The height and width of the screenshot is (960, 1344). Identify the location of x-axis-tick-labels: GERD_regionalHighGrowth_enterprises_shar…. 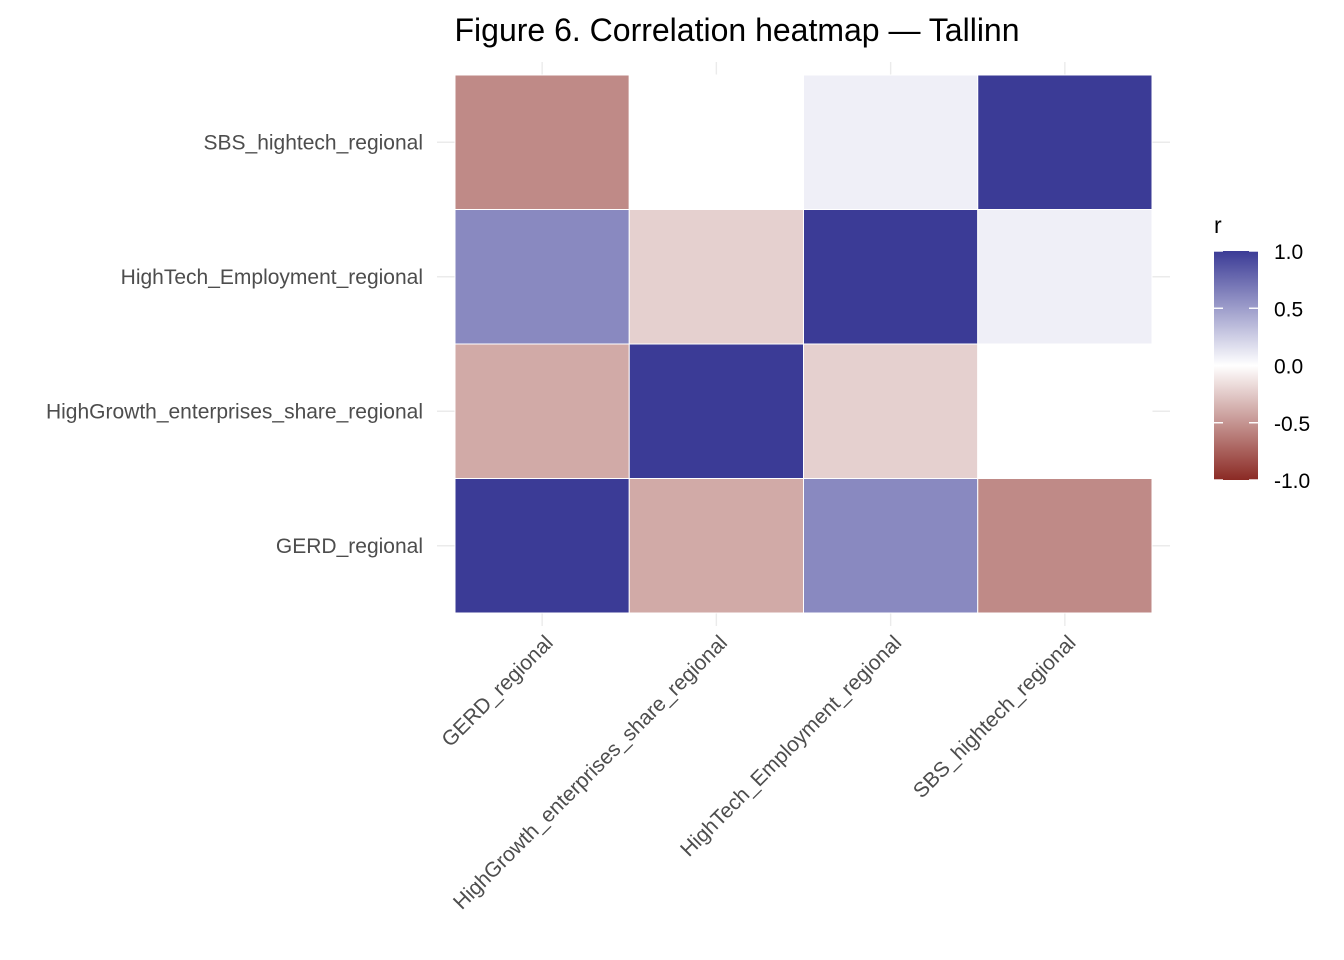
(758, 772).